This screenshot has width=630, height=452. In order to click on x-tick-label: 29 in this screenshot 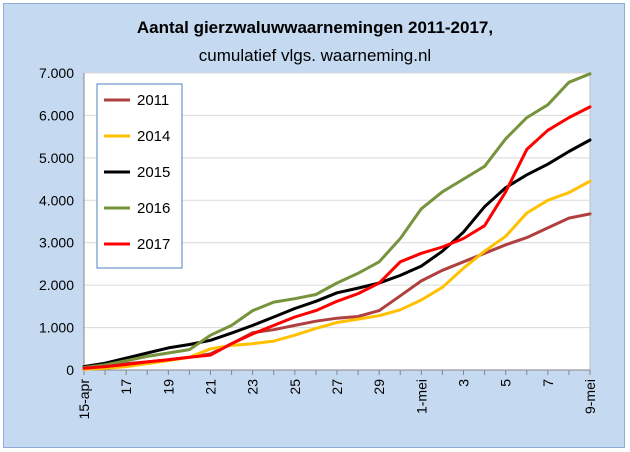, I will do `click(379, 387)`.